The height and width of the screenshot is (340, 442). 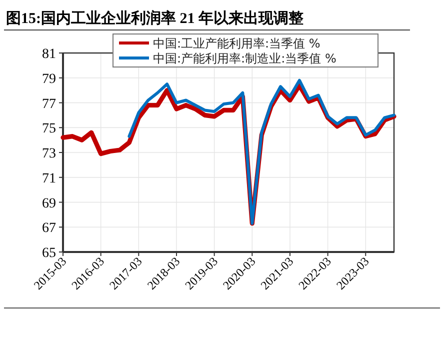 I want to click on y-tick-label: 79, so click(x=49, y=79).